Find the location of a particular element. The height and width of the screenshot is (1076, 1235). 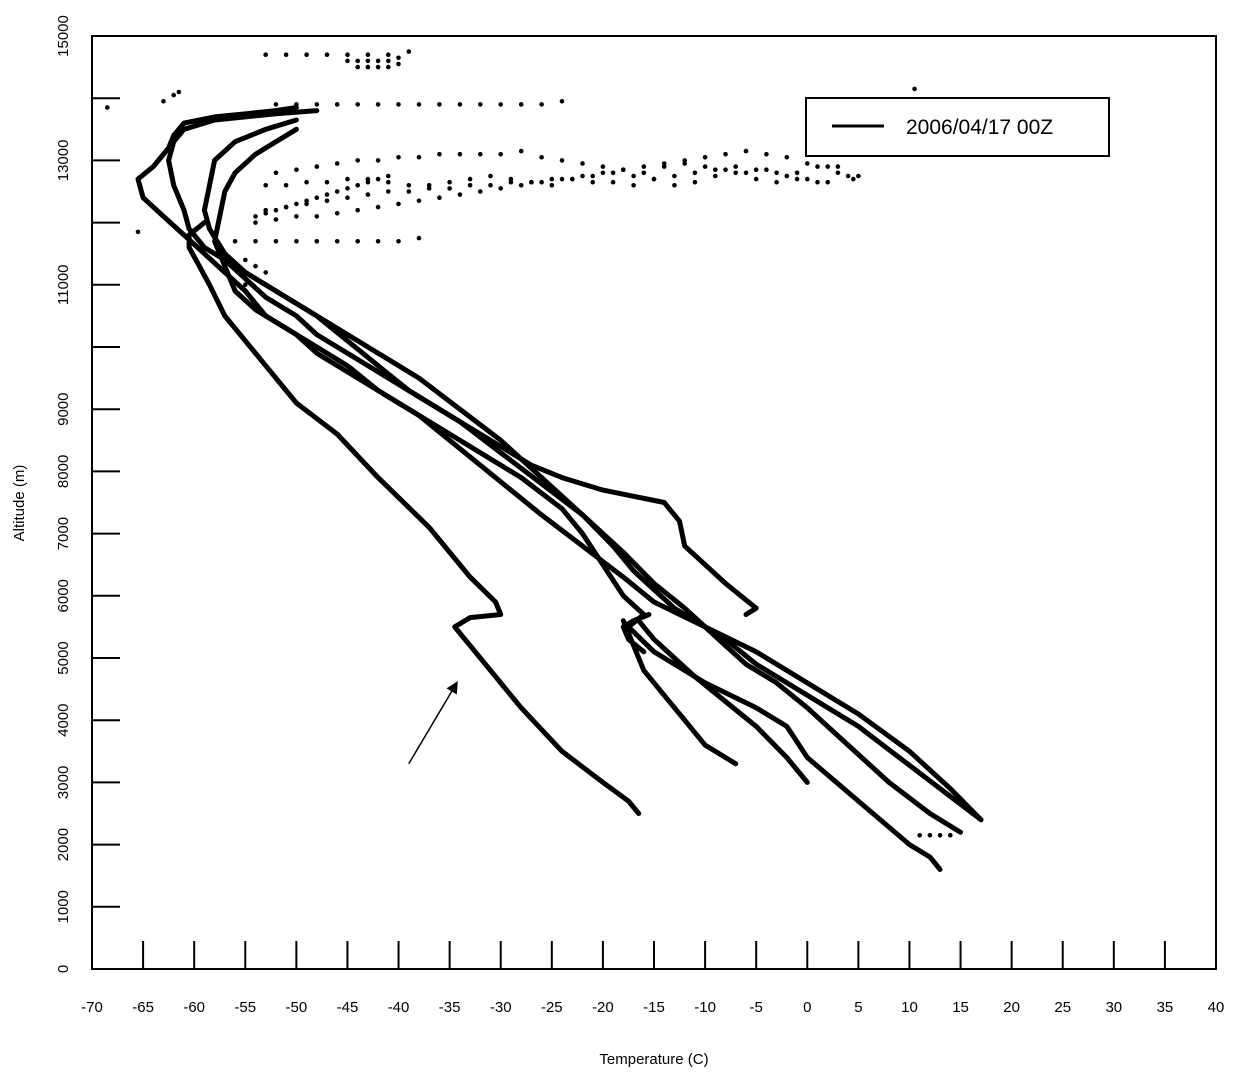

x-tick-label: -15 is located at coordinates (654, 1007).